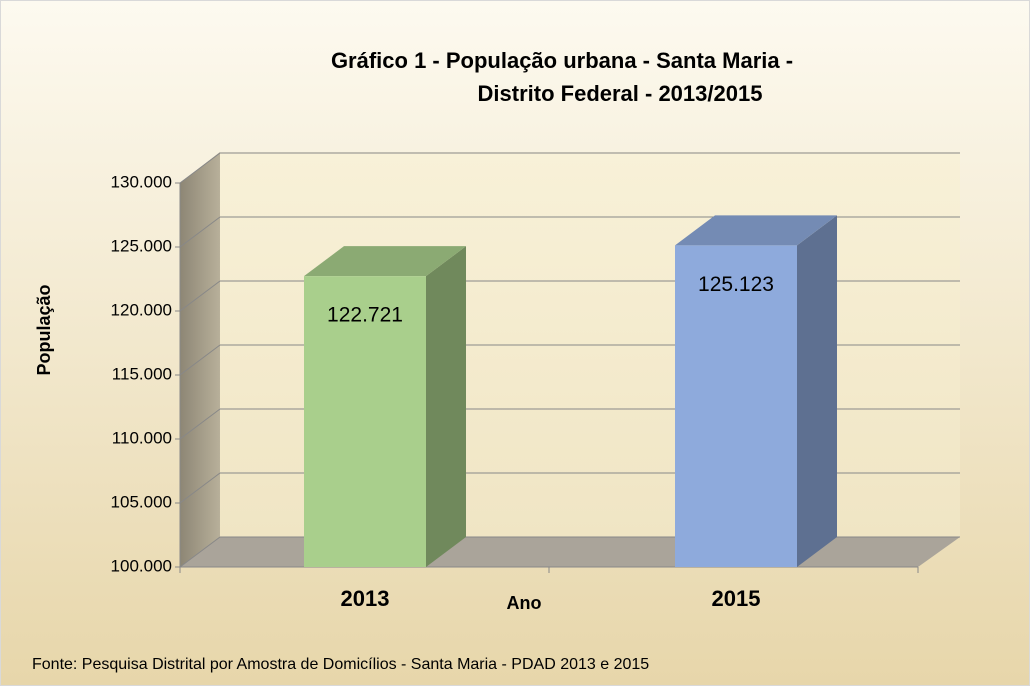 This screenshot has height=686, width=1030. What do you see at coordinates (736, 284) in the screenshot?
I see `data-label: 125.123` at bounding box center [736, 284].